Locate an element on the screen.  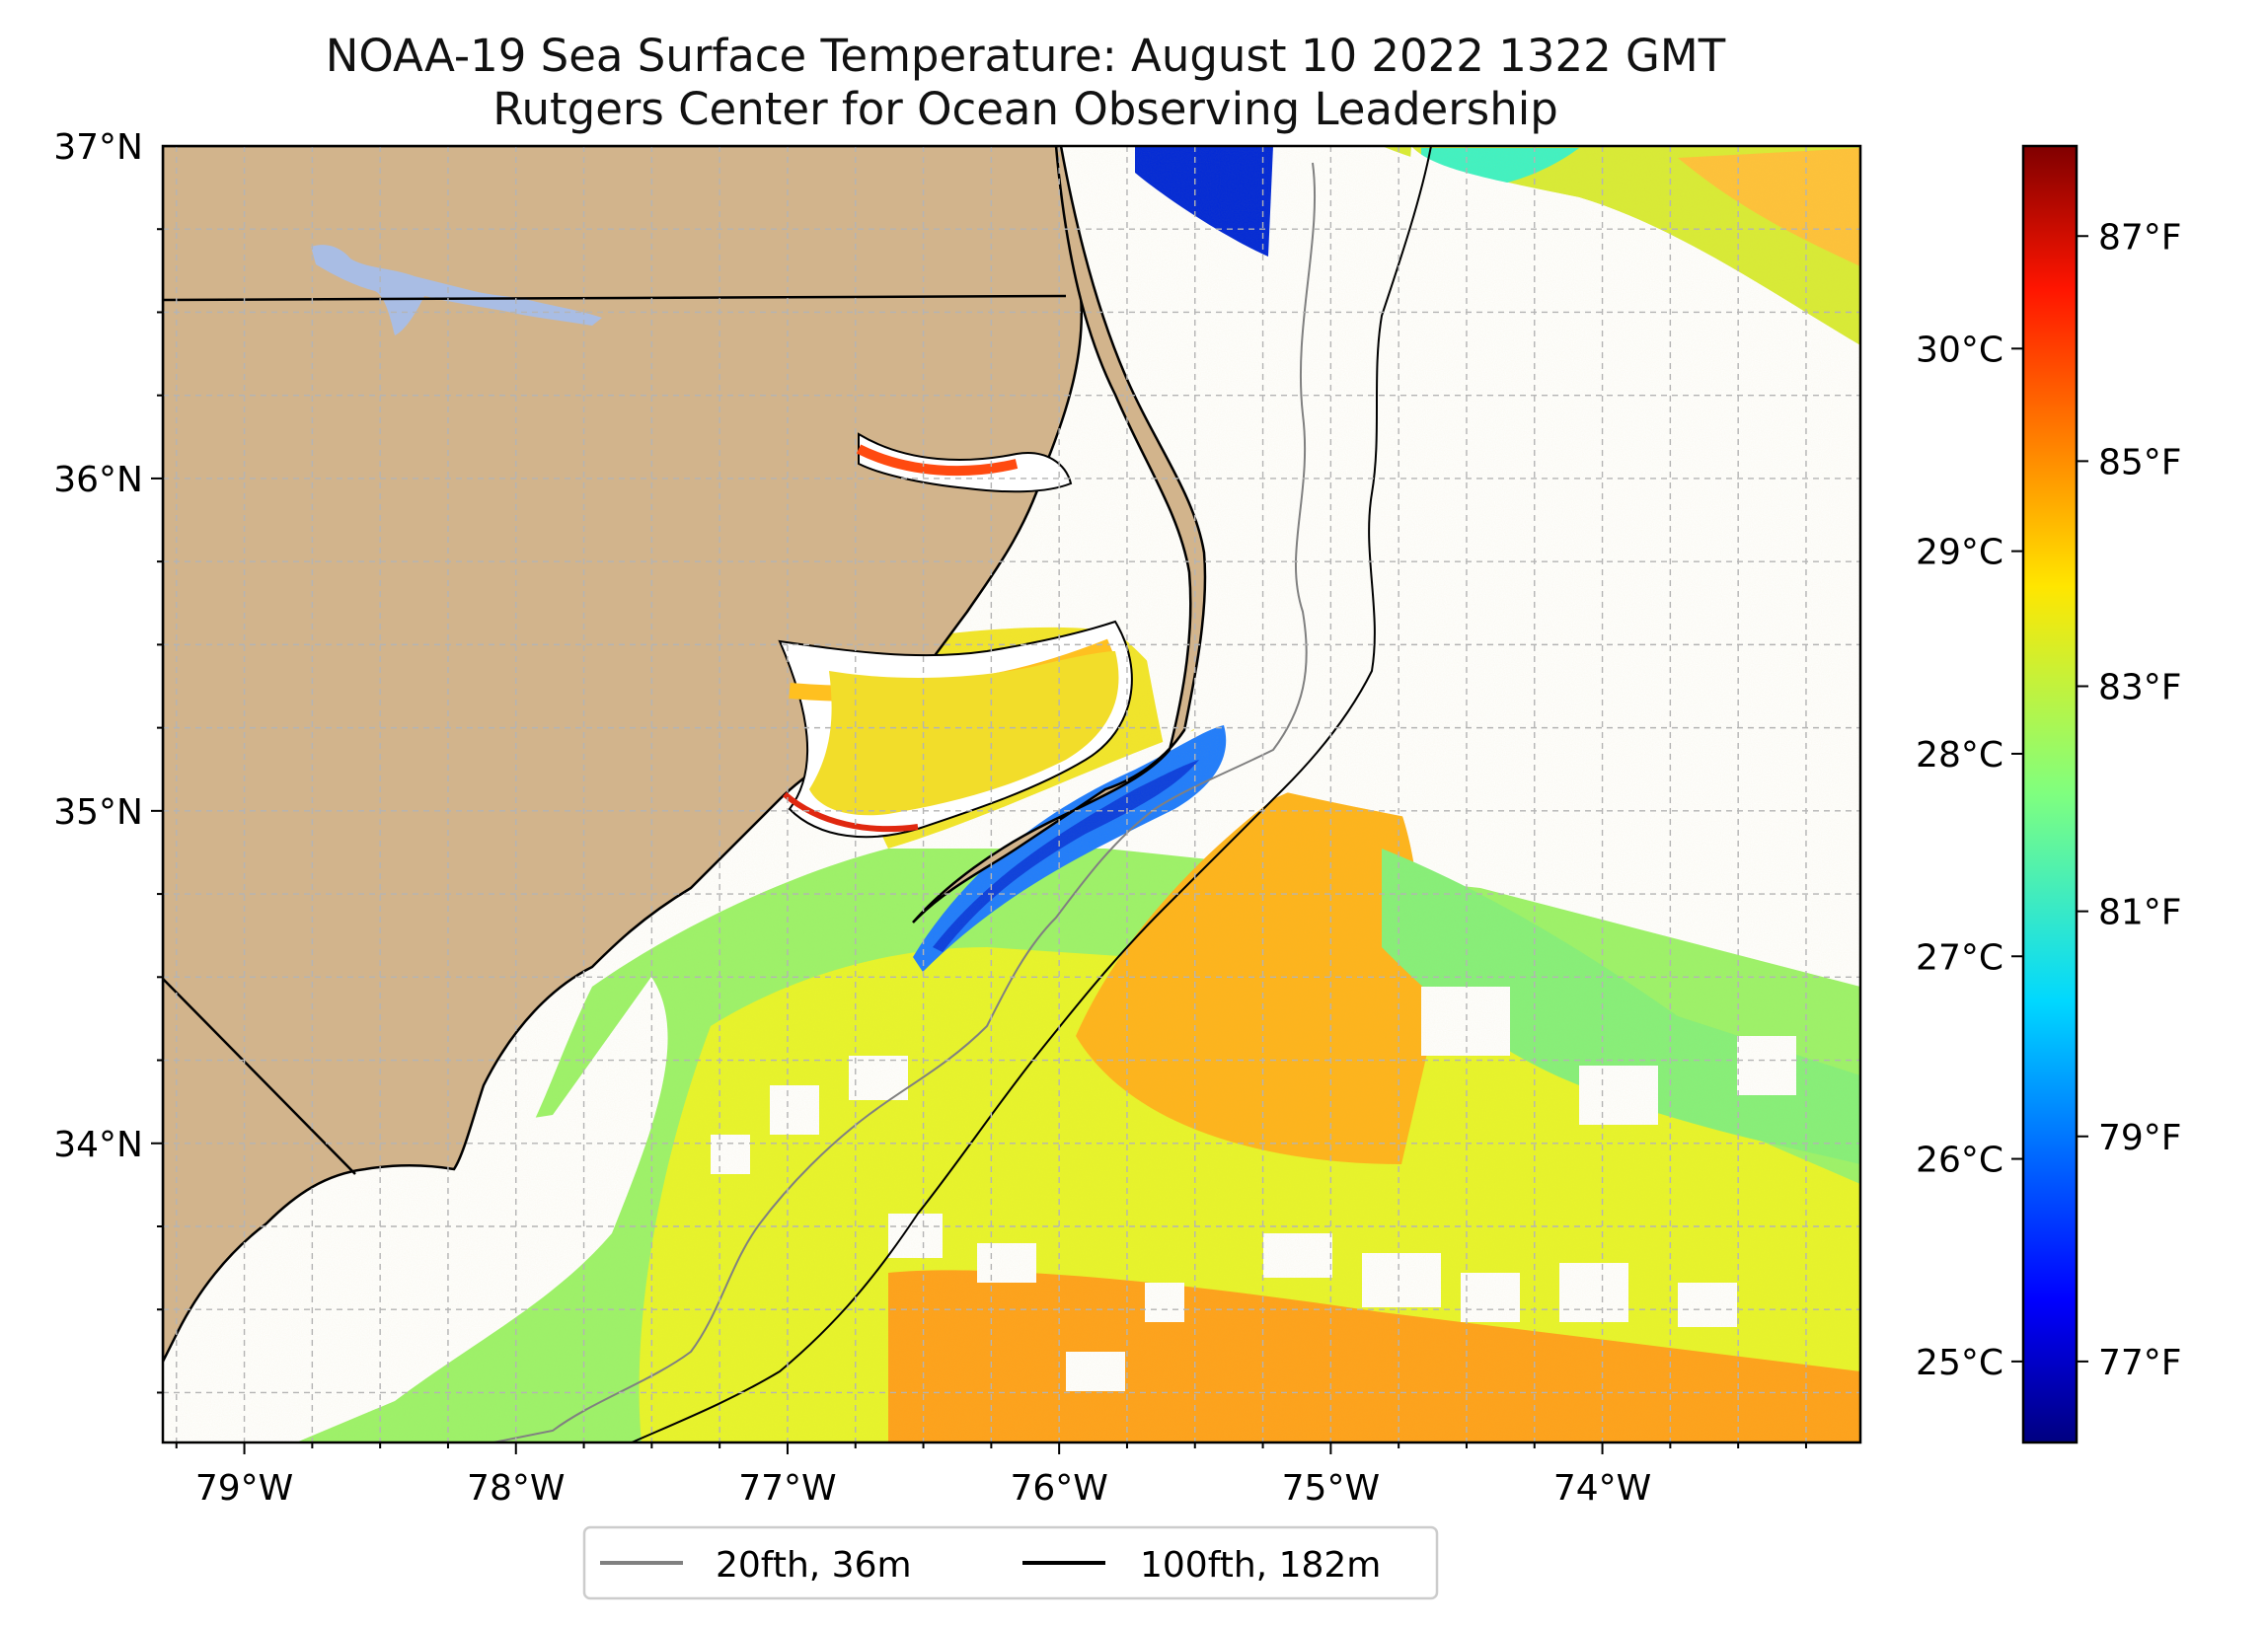
albemarle-warm-fringe is located at coordinates (938, 460).